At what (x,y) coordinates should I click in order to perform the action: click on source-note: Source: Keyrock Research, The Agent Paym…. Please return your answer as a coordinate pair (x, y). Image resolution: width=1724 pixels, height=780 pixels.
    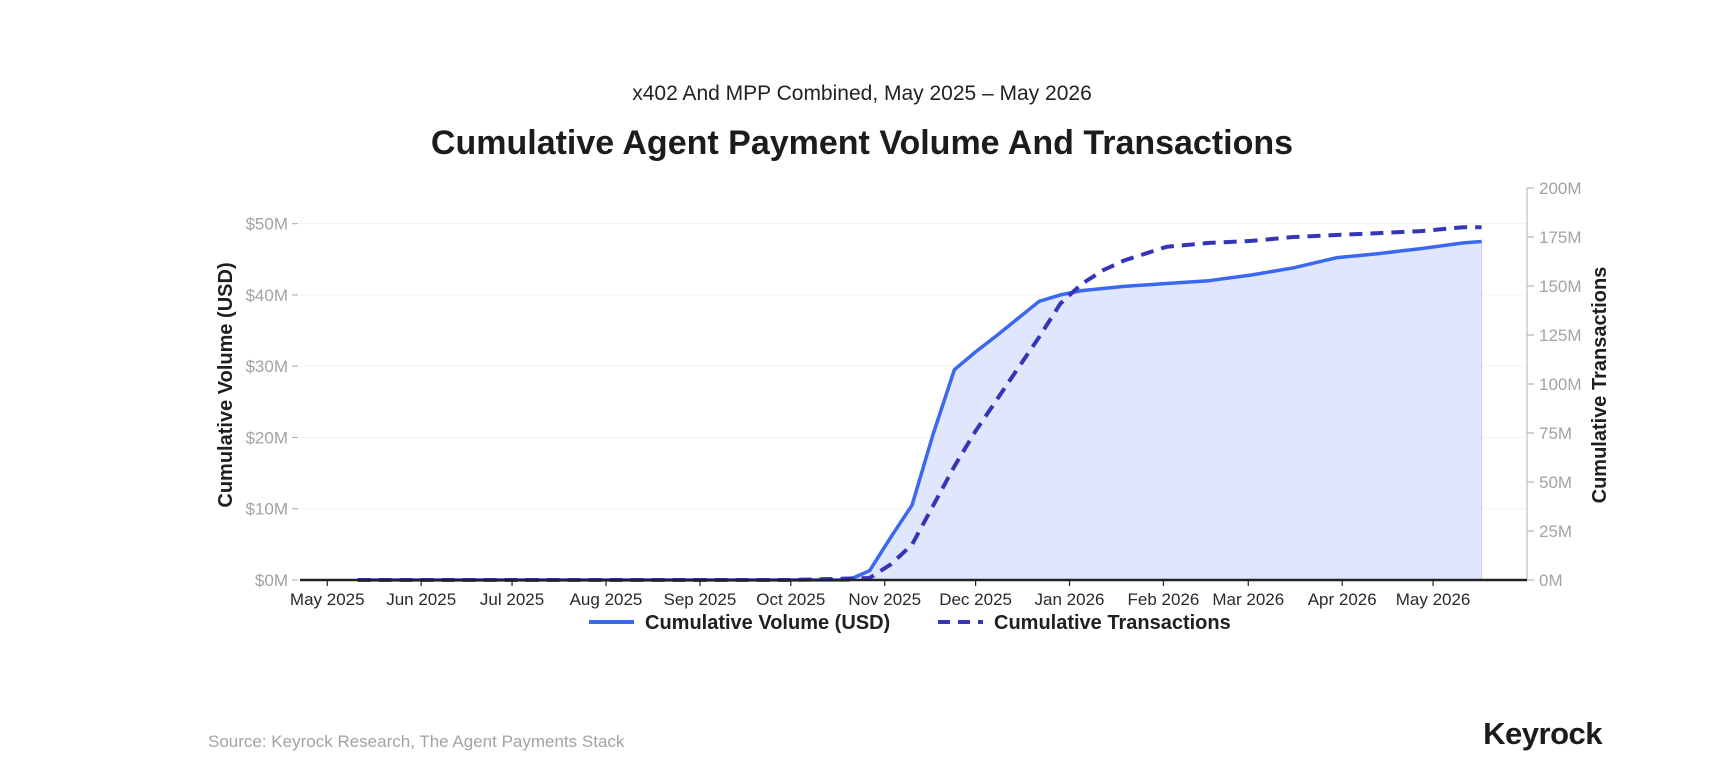
    Looking at the image, I should click on (416, 741).